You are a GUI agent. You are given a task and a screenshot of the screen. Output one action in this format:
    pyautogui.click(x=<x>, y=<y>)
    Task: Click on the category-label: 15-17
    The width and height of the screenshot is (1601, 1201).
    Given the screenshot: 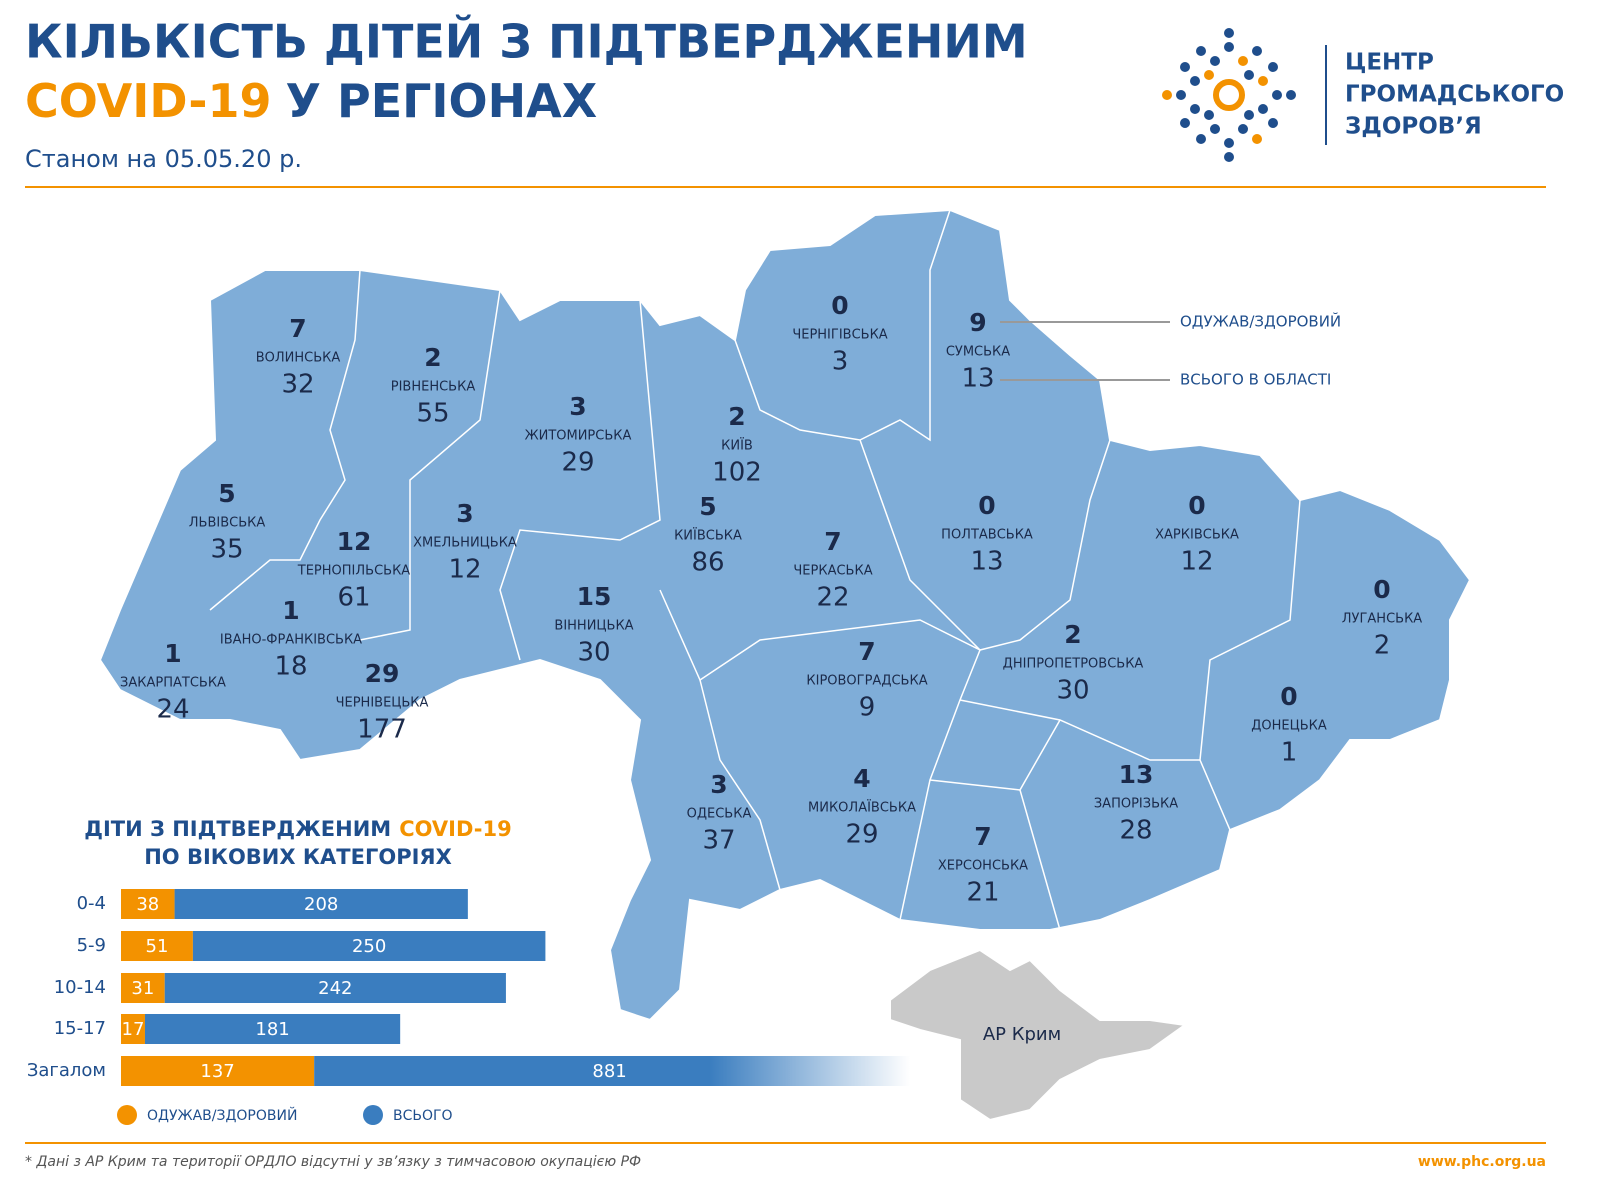 What is the action you would take?
    pyautogui.click(x=80, y=1028)
    